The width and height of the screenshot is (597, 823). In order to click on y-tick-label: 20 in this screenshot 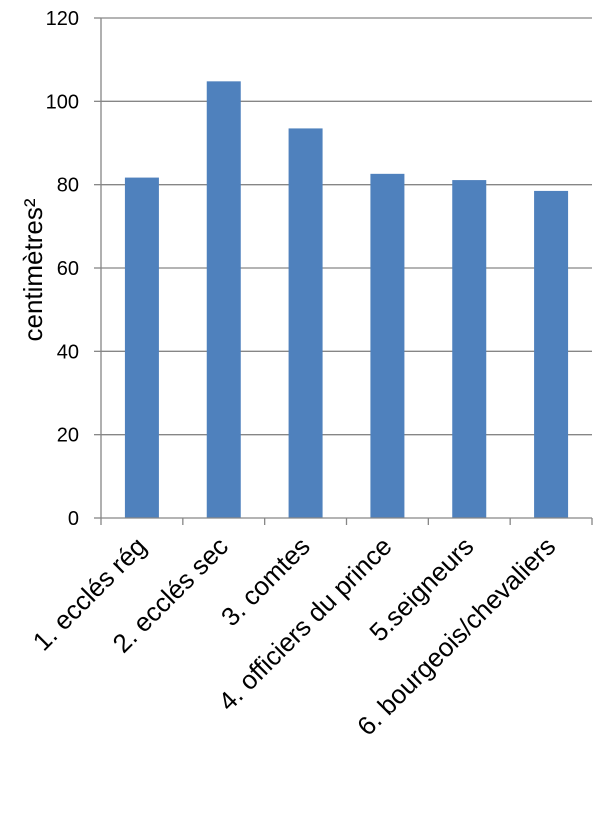, I will do `click(68, 436)`.